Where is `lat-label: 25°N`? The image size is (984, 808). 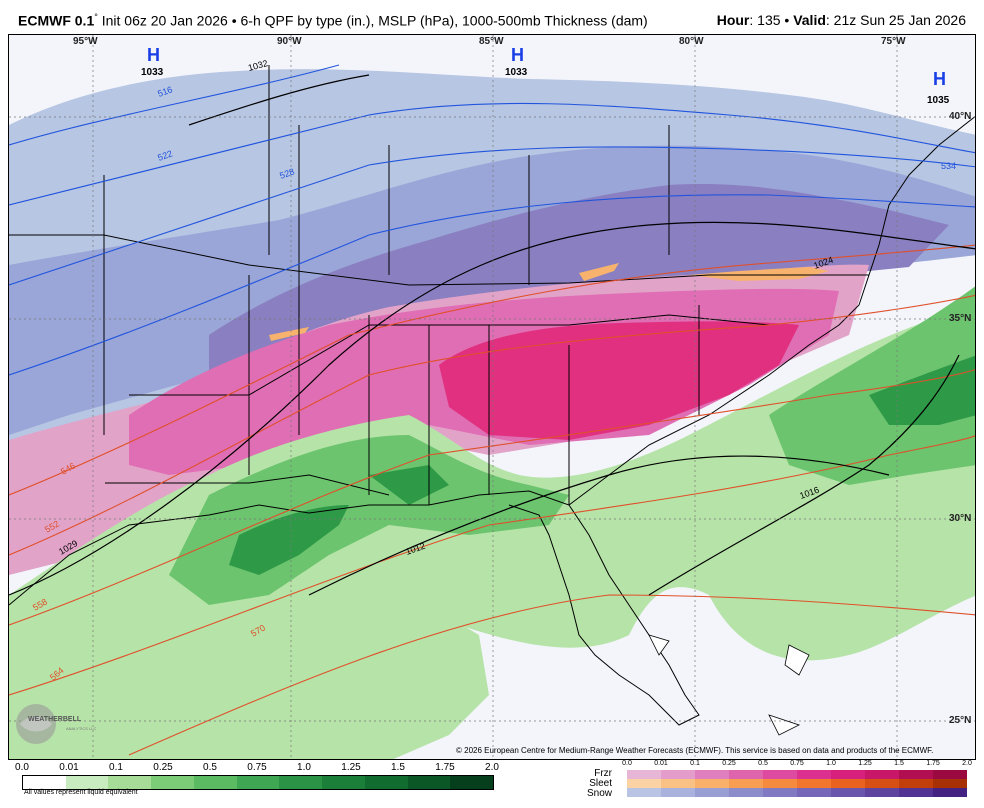
lat-label: 25°N is located at coordinates (960, 720).